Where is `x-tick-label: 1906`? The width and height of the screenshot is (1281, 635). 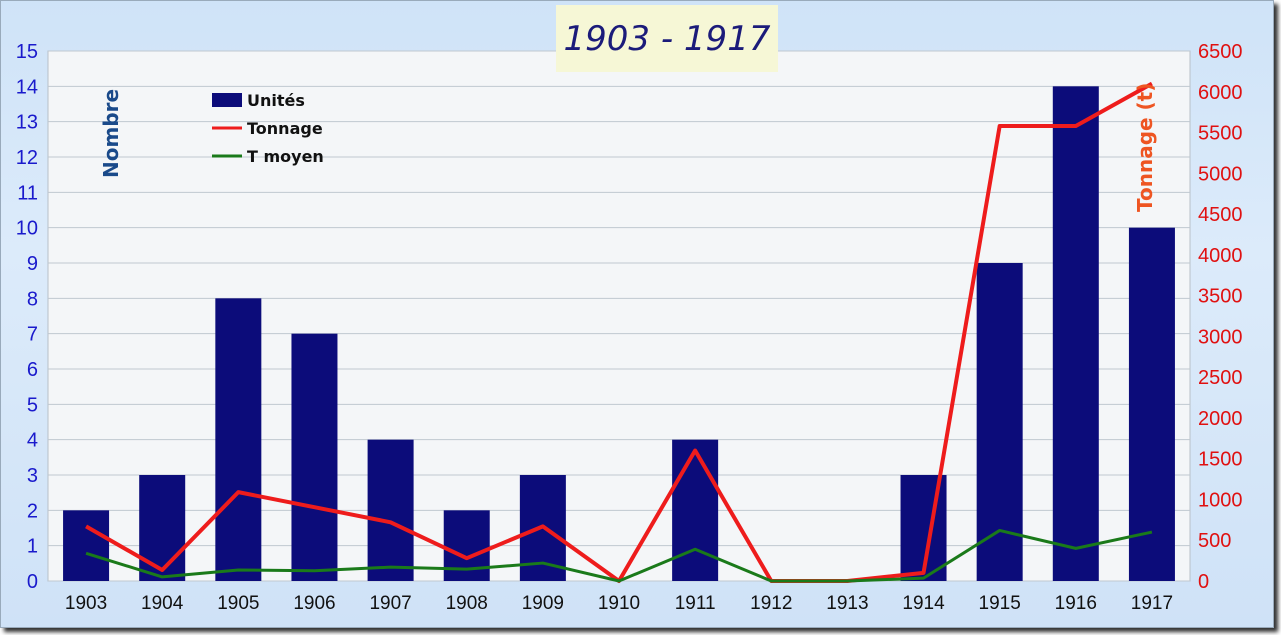
x-tick-label: 1906 is located at coordinates (314, 603).